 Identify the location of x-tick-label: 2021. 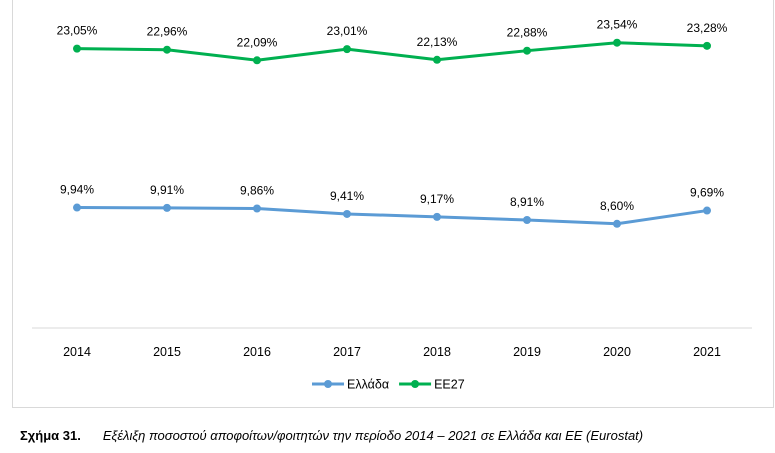
(707, 352).